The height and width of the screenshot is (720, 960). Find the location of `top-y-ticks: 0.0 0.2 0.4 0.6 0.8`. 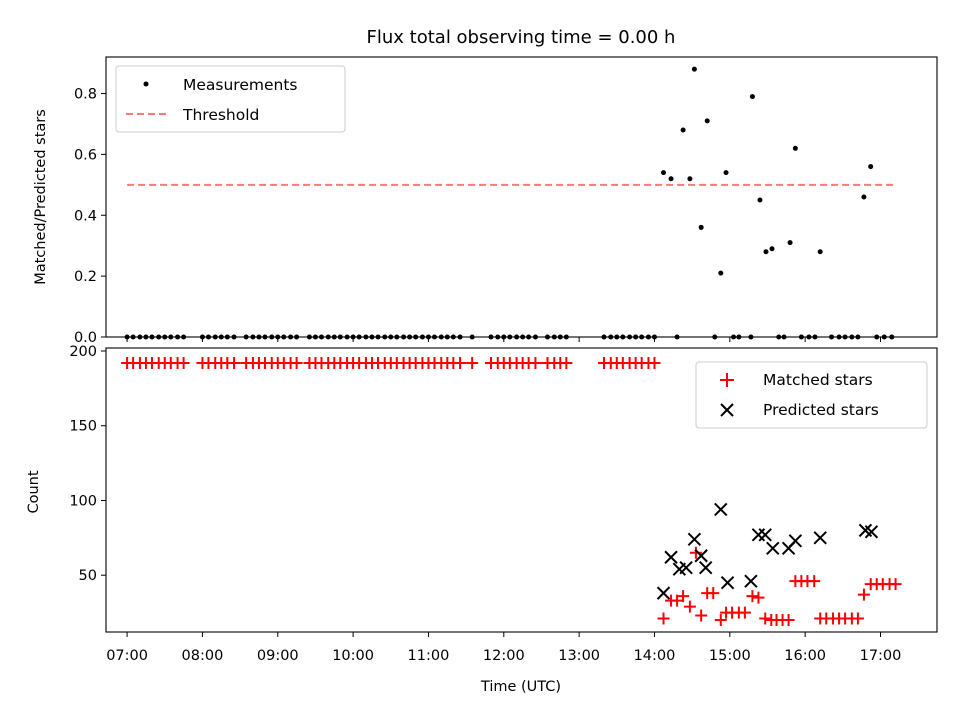

top-y-ticks: 0.0 0.2 0.4 0.6 0.8 is located at coordinates (90, 216).